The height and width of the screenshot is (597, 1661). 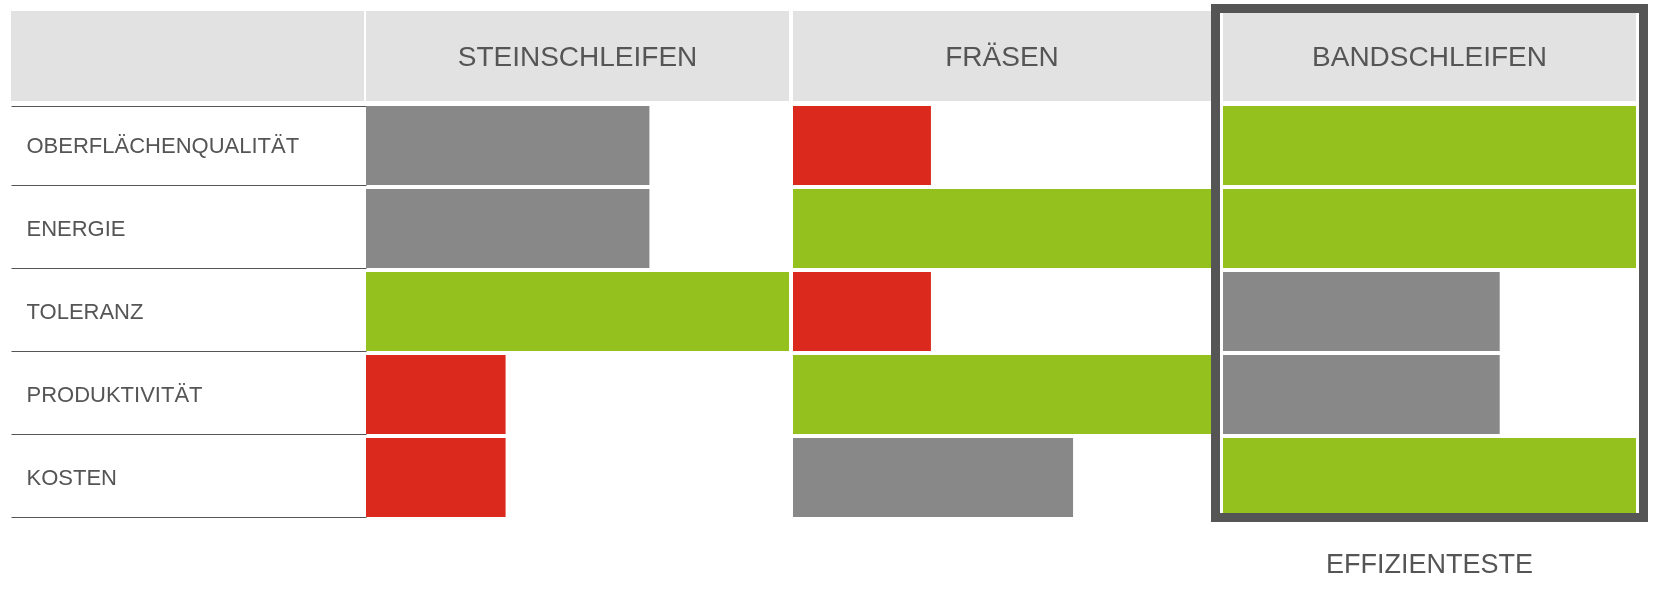 I want to click on chart-title: STEINSCHLEIFEN, so click(x=577, y=56).